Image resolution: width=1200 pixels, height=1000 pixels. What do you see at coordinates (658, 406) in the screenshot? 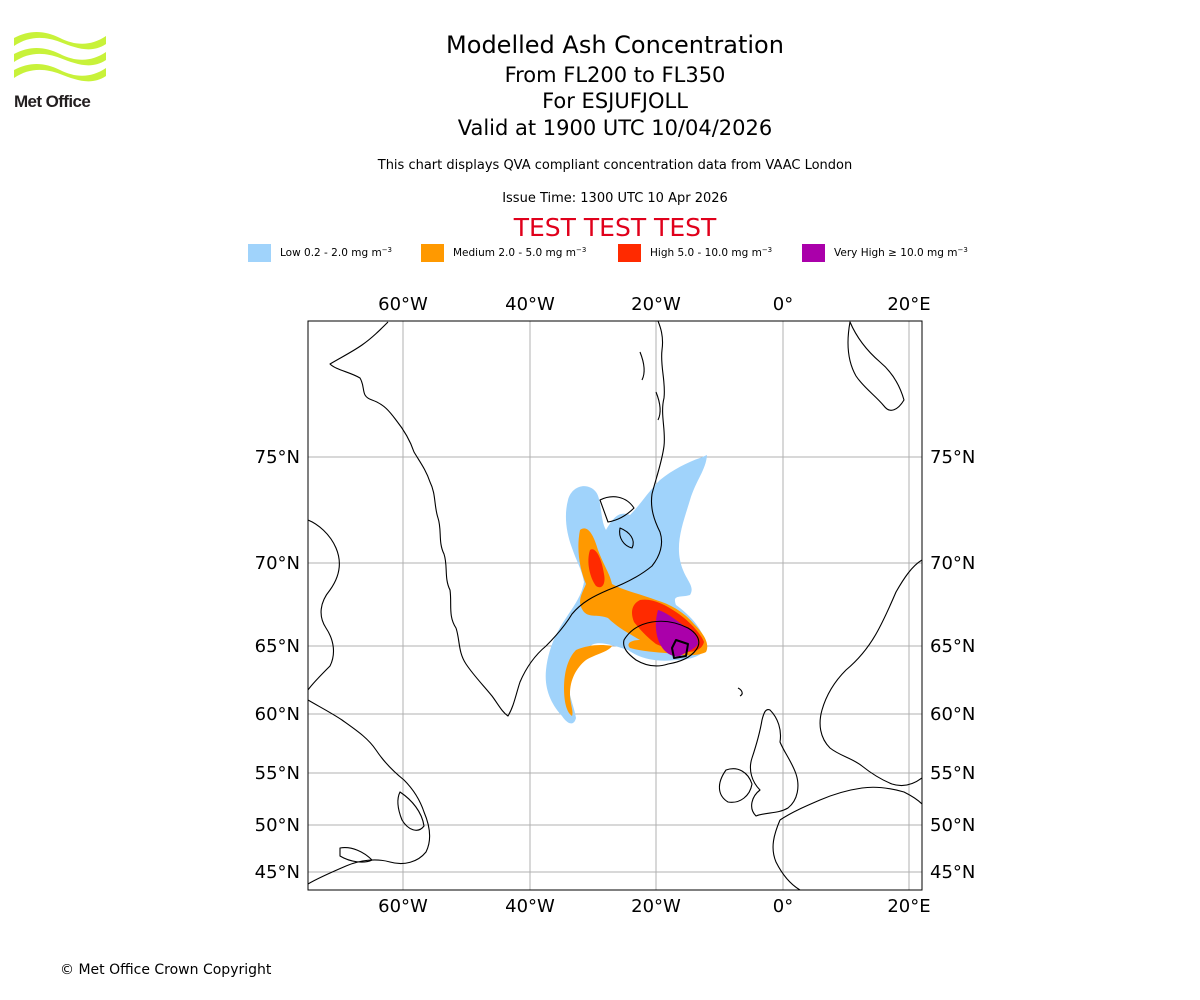
I see `coast-greenland-islands-d` at bounding box center [658, 406].